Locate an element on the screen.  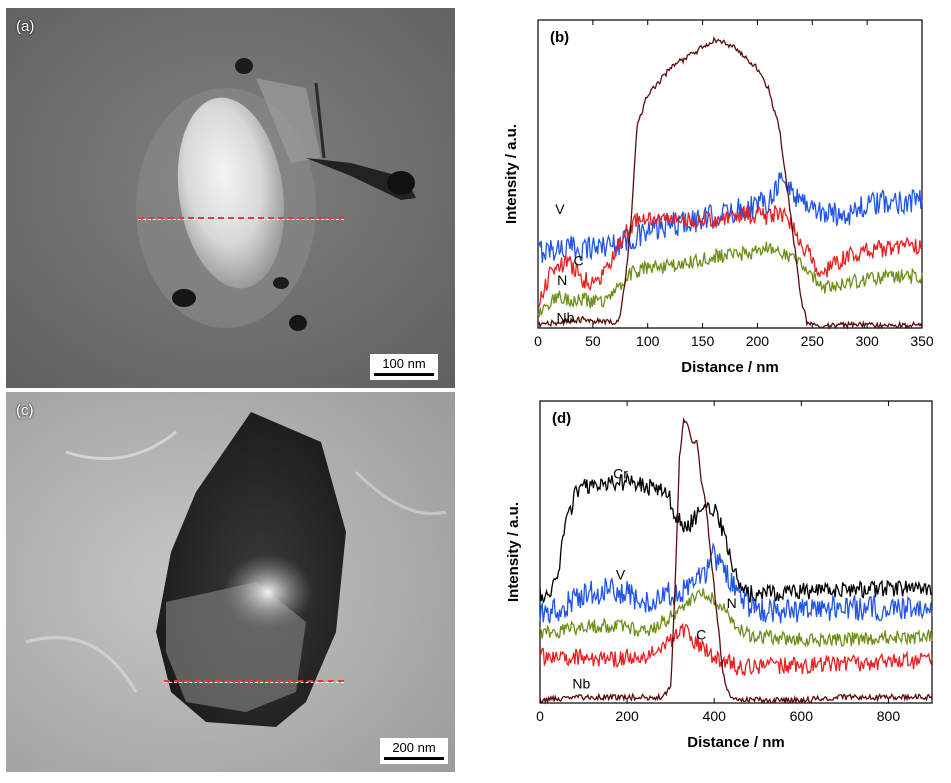
x-tick-label: 300 is located at coordinates (867, 341).